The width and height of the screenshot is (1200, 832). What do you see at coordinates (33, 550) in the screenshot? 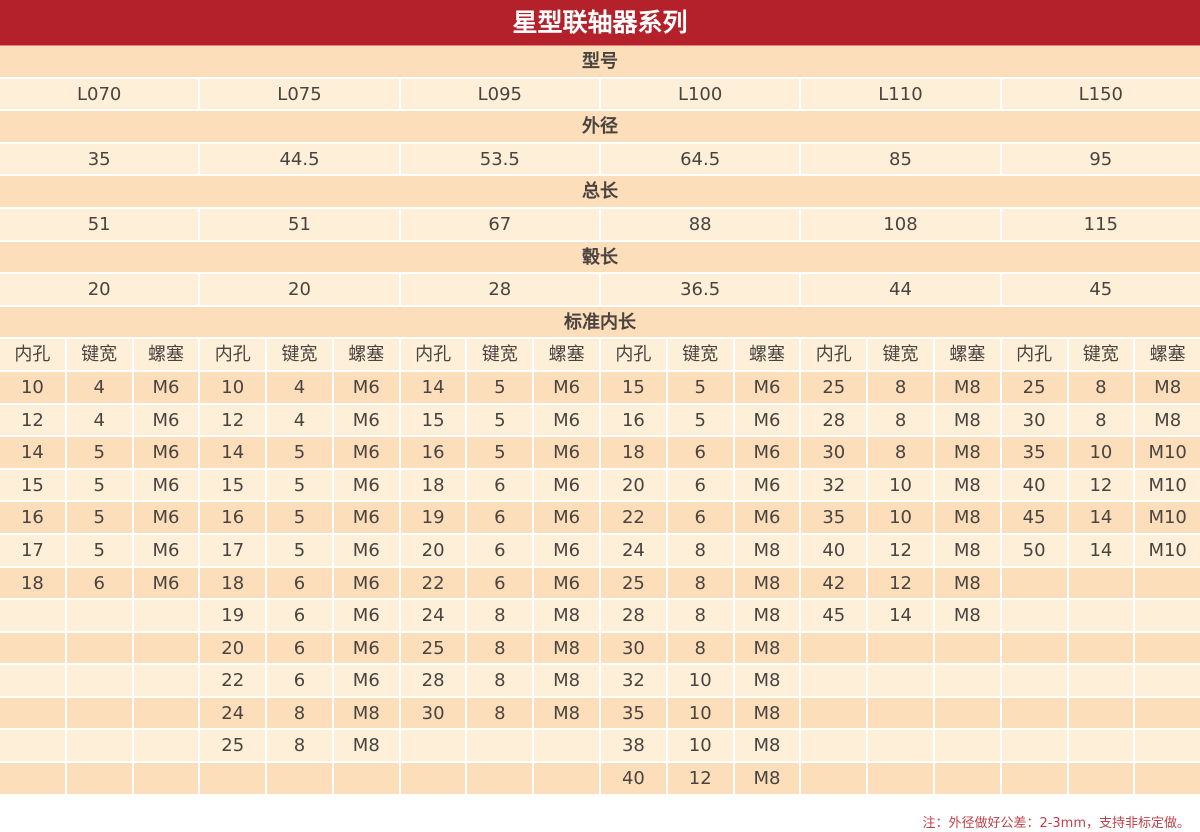
I see `table-cell: 17` at bounding box center [33, 550].